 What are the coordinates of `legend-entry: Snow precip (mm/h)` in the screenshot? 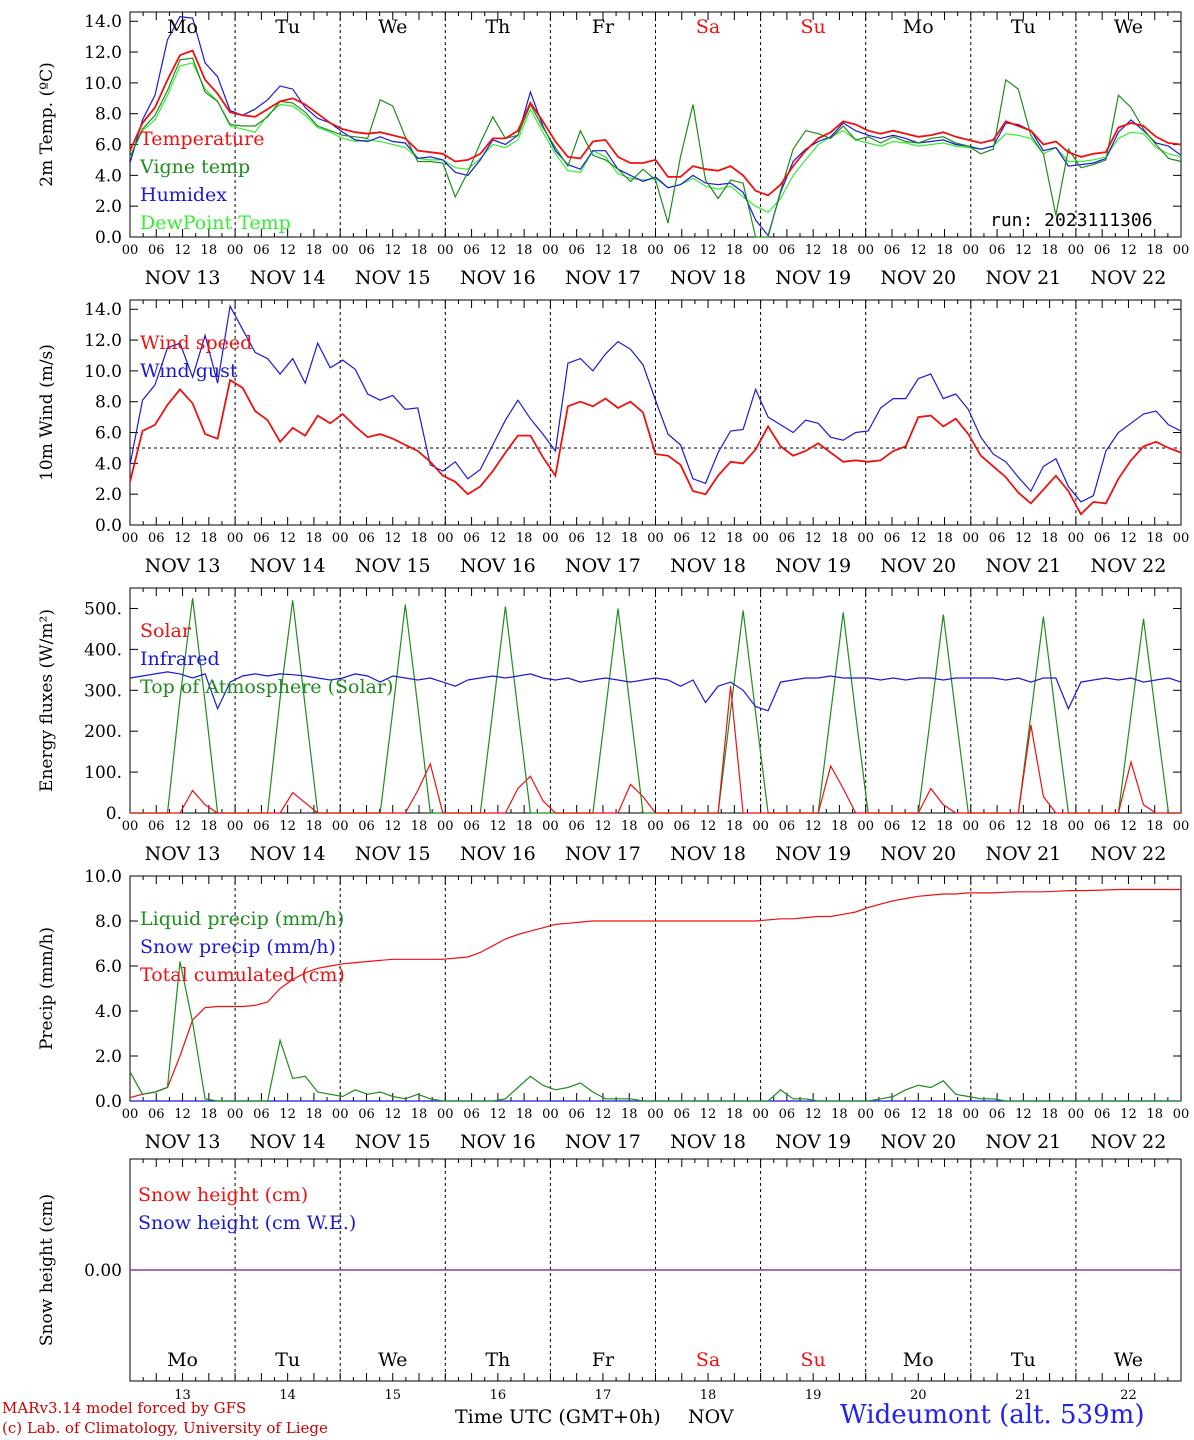 It's located at (238, 947).